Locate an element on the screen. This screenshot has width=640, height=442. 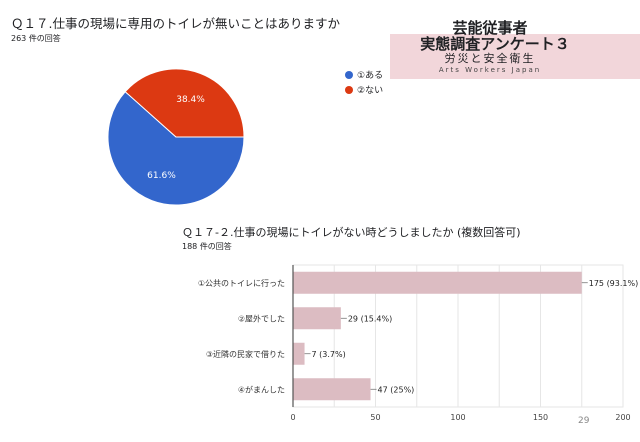
x-tick-label: 0 is located at coordinates (292, 417).